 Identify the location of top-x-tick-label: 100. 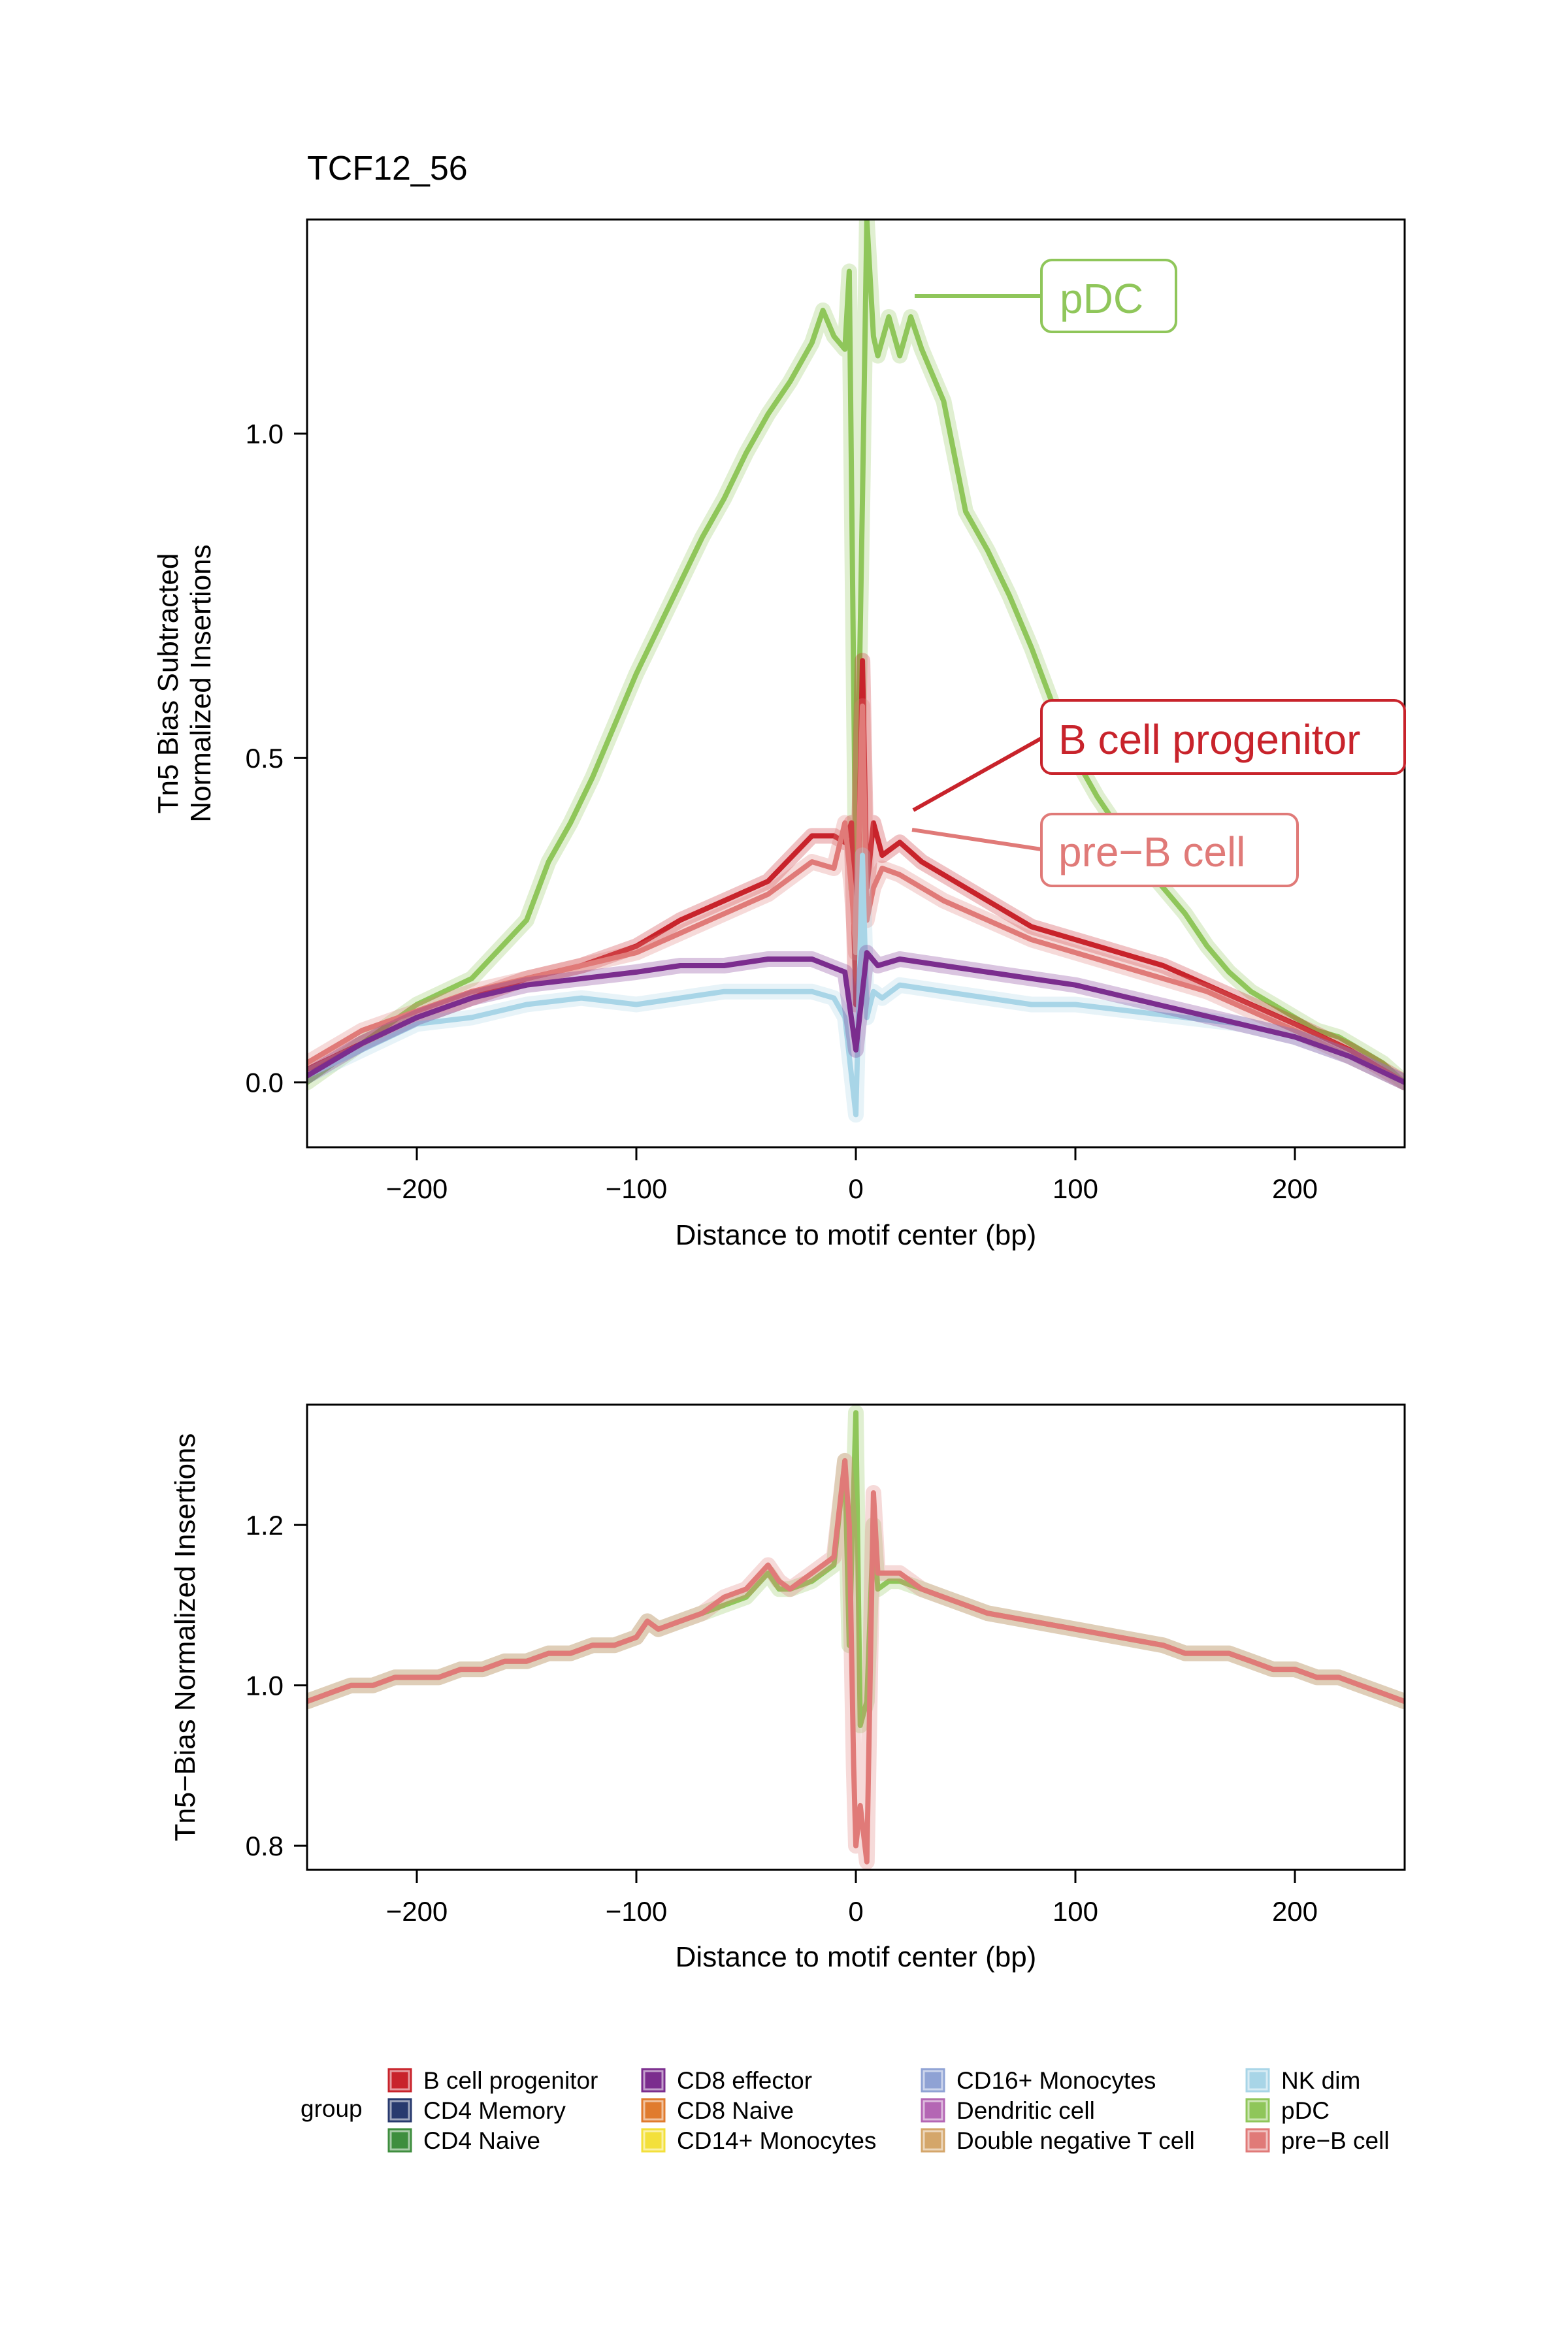
(1075, 1188).